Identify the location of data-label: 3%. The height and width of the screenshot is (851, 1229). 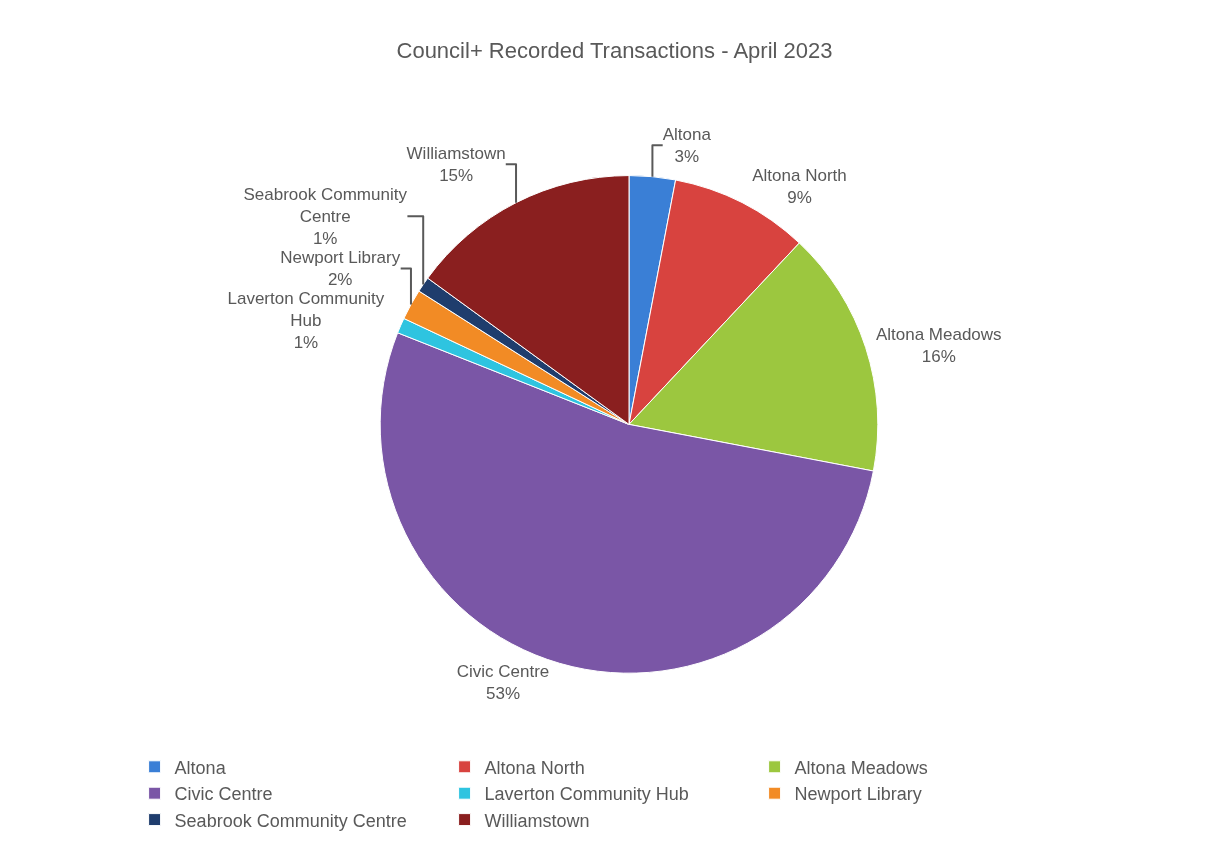
(687, 156).